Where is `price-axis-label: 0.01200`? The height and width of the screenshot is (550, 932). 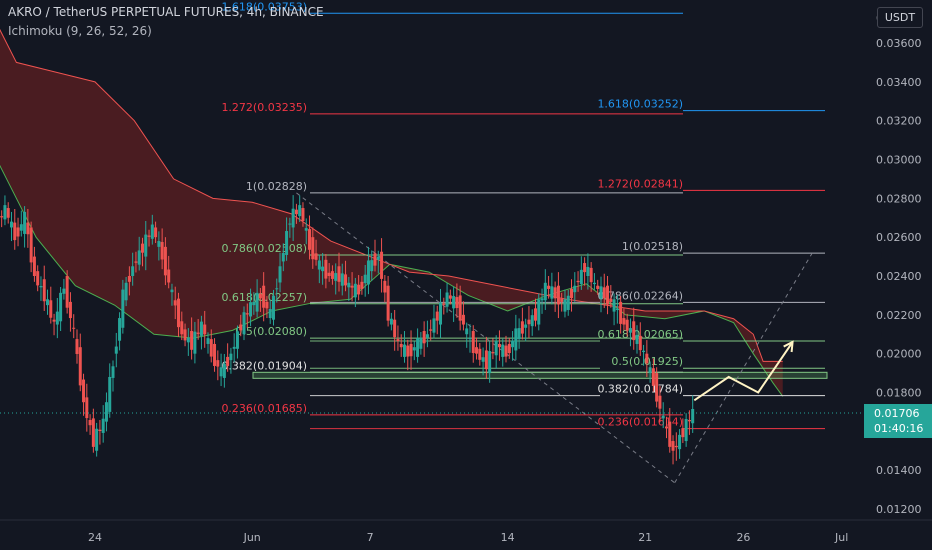 price-axis-label: 0.01200 is located at coordinates (899, 509).